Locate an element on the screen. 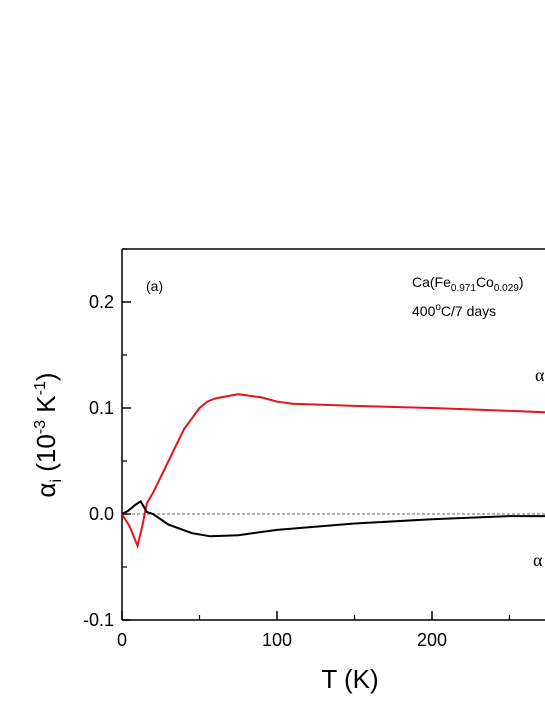 The image size is (545, 705). y-axis-label: αi (10-3 K-1) is located at coordinates (48, 434).